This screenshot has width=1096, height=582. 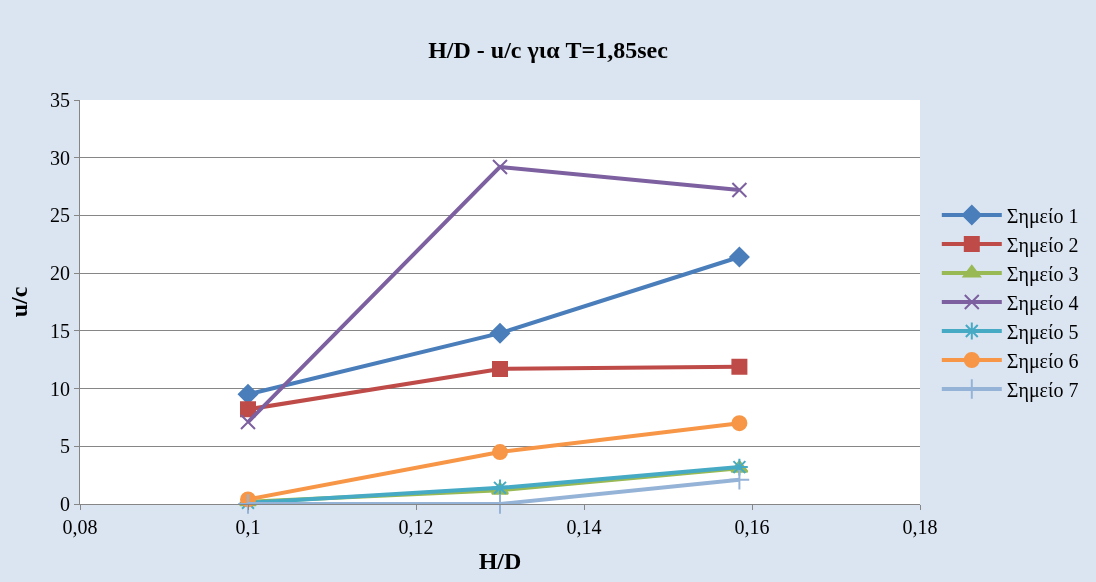 I want to click on legend-label: Σημείο 3, so click(x=1042, y=274).